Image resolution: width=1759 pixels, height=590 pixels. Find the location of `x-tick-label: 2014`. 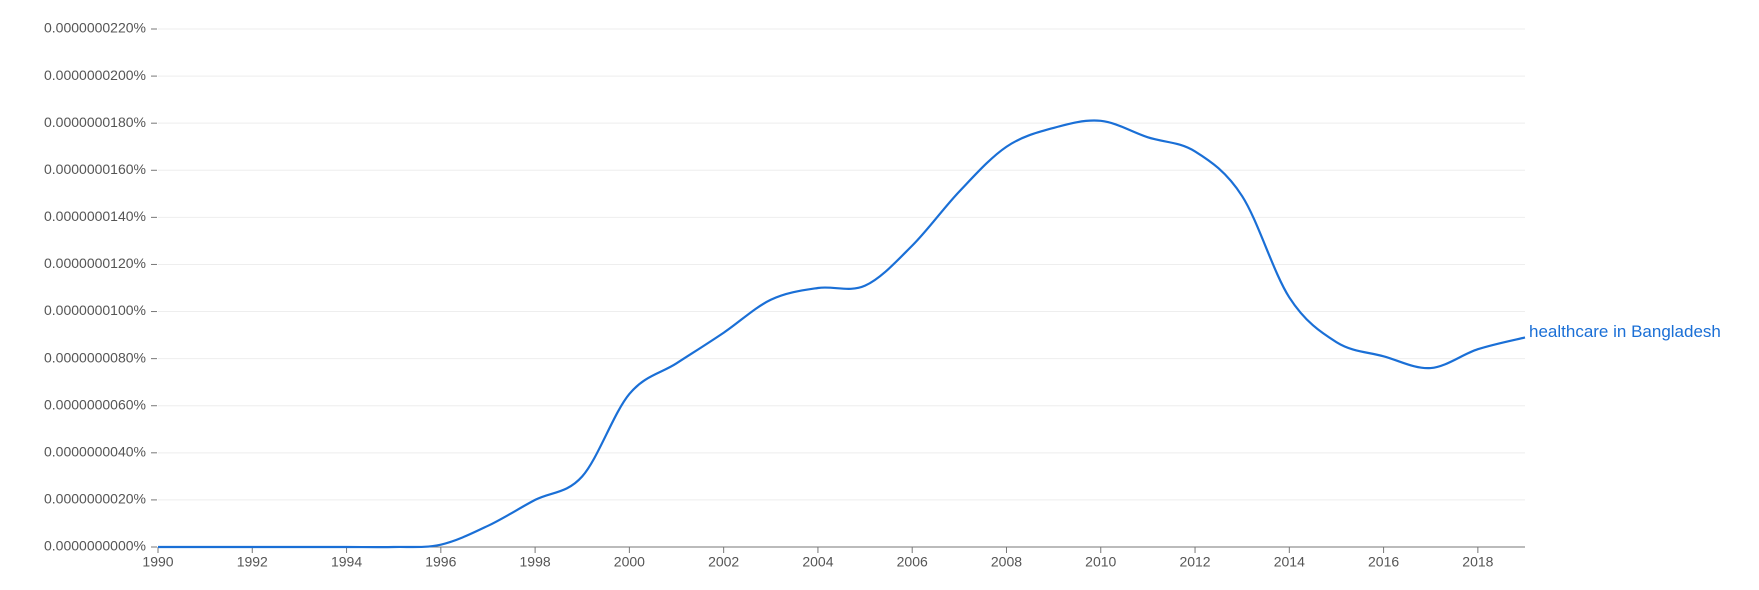

x-tick-label: 2014 is located at coordinates (1289, 562).